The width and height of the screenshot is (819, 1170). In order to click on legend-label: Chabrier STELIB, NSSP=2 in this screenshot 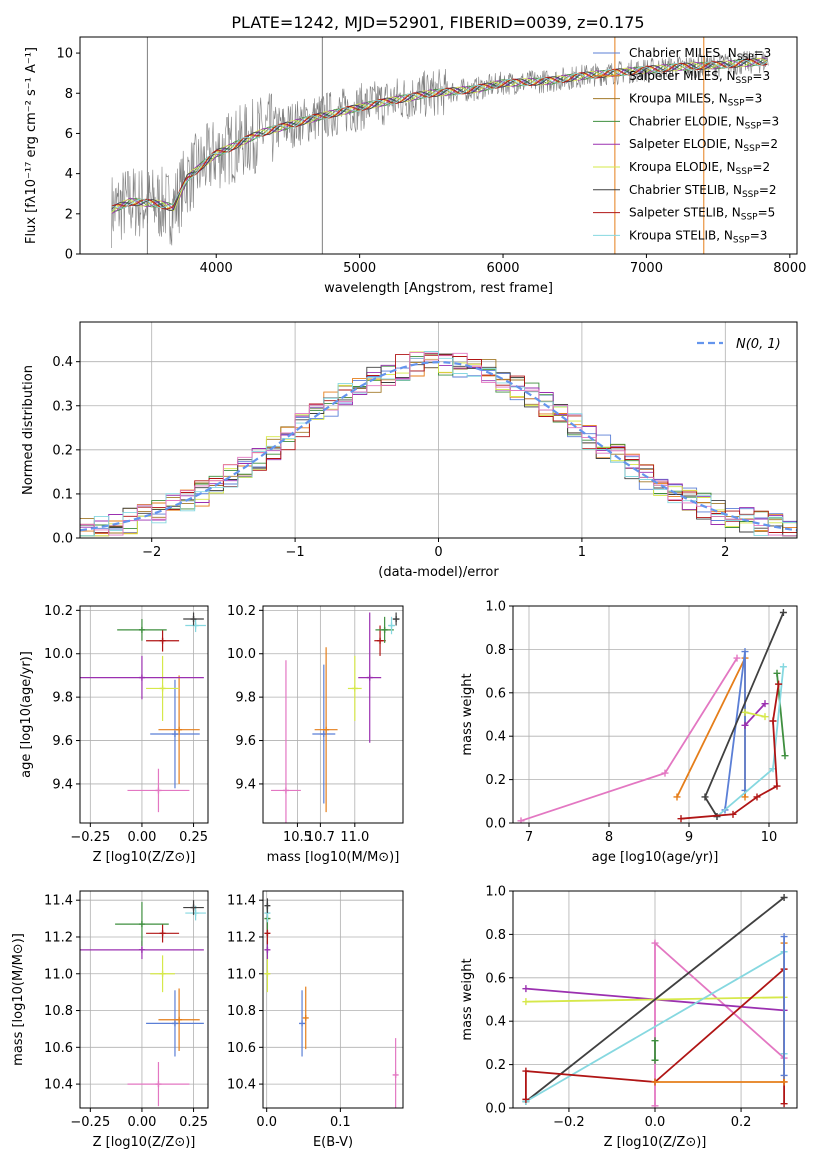, I will do `click(703, 191)`.